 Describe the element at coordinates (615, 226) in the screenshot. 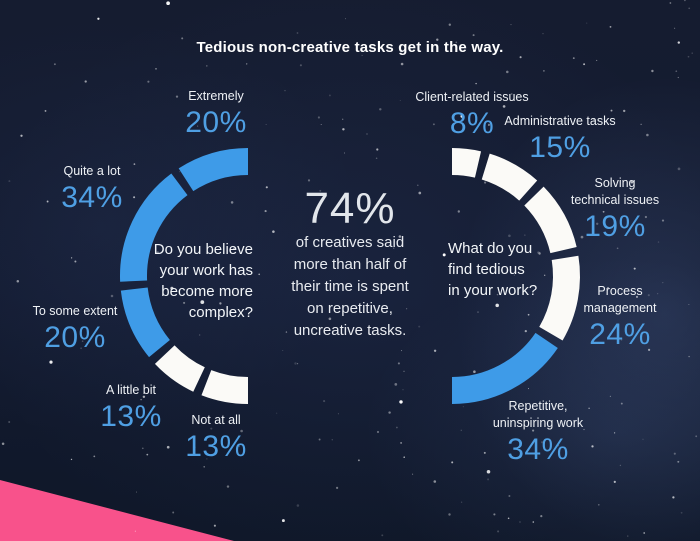

I see `segment-percentage: 19%` at that location.